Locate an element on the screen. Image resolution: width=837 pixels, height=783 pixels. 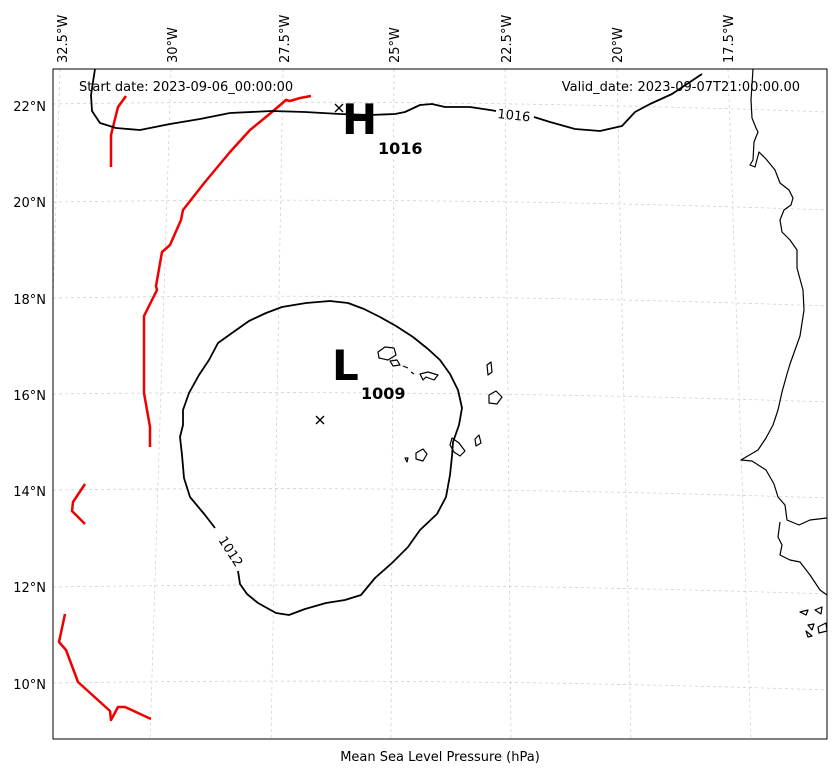
grid-lat-14n is located at coordinates (440, 493).